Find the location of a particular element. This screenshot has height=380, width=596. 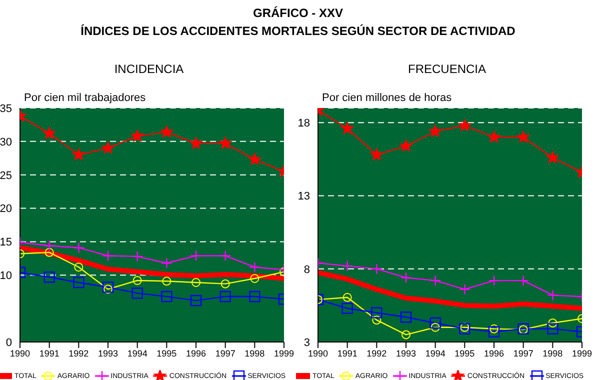

y-tick-label: 10 is located at coordinates (6, 276).